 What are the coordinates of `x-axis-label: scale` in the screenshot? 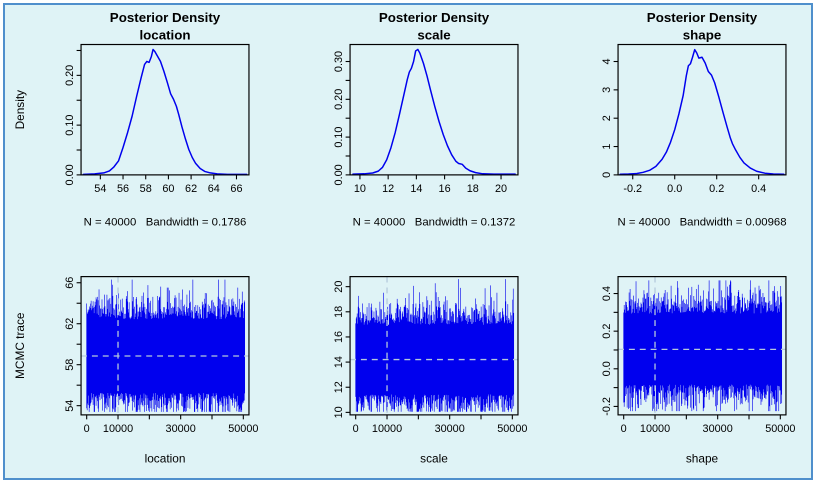 It's located at (434, 458).